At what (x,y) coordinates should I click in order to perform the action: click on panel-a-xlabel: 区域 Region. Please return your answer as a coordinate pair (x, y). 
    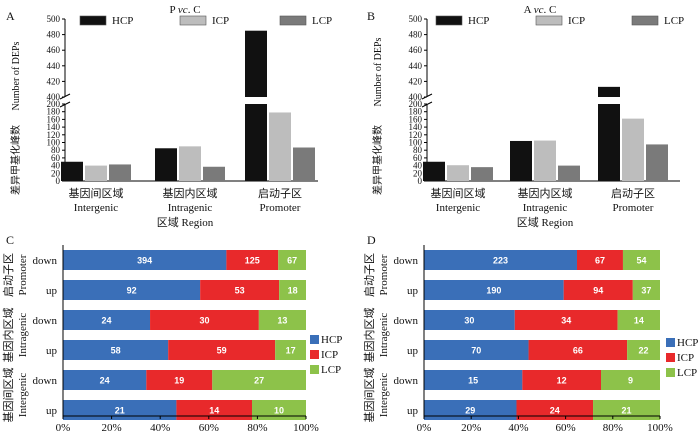
    Looking at the image, I should click on (185, 222).